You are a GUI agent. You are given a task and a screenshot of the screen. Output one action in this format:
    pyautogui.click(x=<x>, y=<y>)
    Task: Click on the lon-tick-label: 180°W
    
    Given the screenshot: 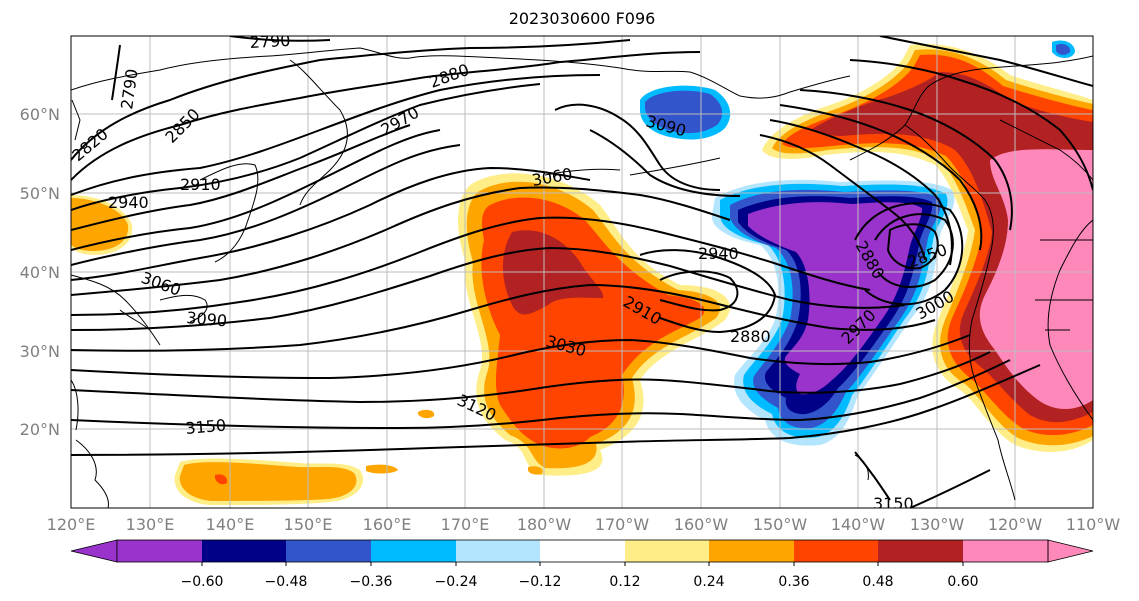 What is the action you would take?
    pyautogui.click(x=544, y=524)
    